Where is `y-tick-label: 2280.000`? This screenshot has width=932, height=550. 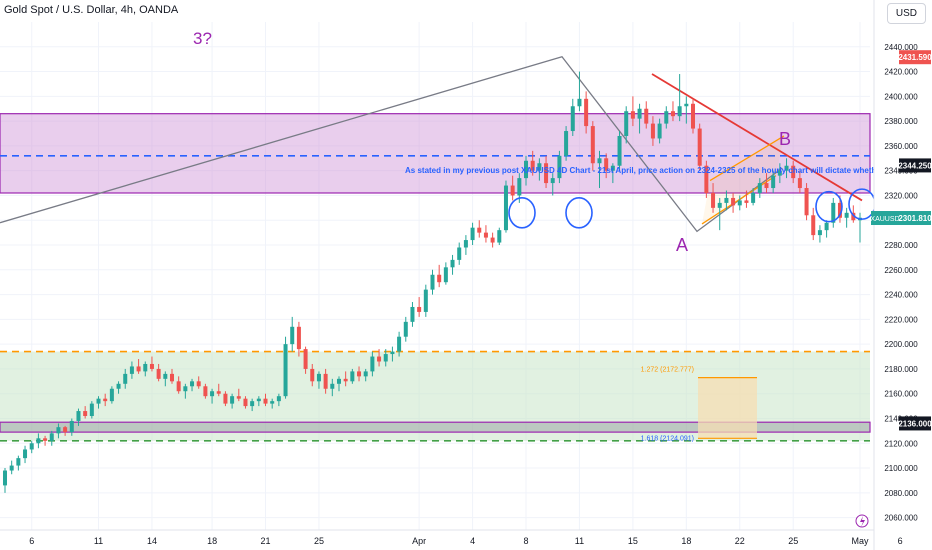 y-tick-label: 2280.000 is located at coordinates (901, 245).